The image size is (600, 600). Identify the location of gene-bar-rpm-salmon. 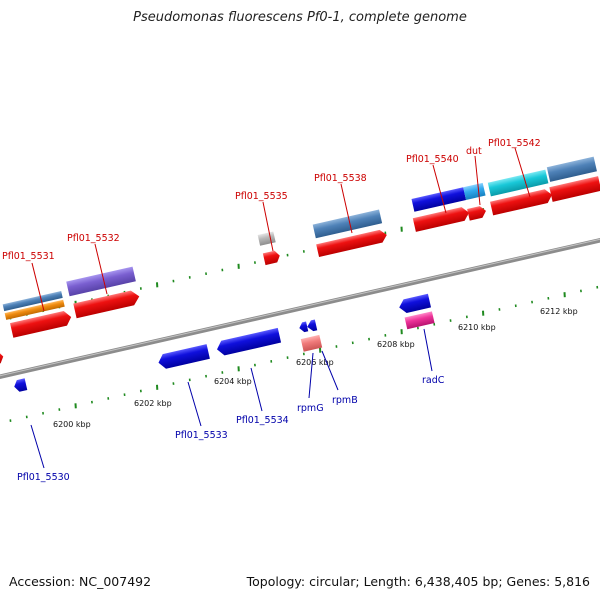
(311, 343).